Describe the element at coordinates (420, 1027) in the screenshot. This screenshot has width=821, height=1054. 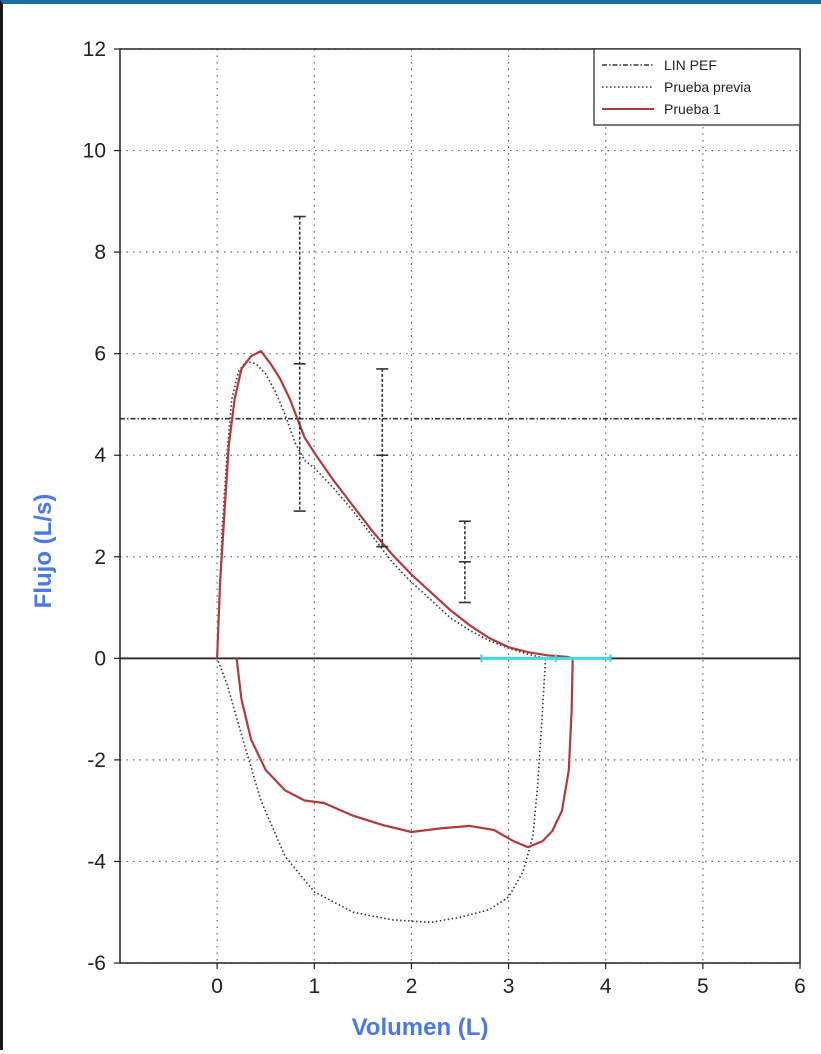
I see `x-axis-title: Volumen (L)` at that location.